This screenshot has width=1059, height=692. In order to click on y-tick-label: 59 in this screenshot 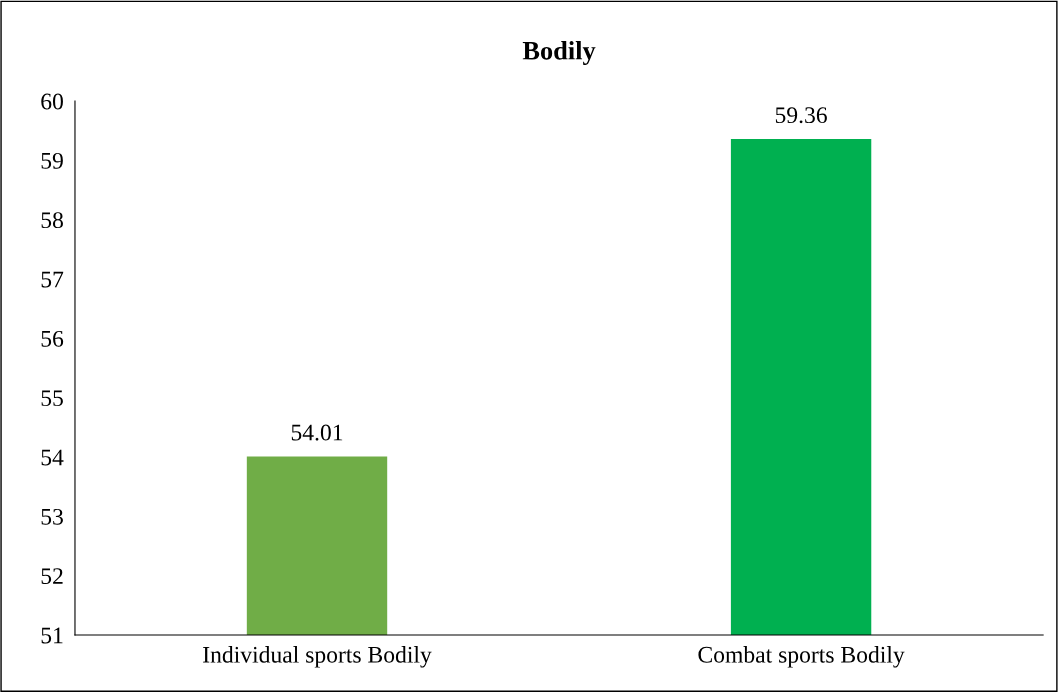, I will do `click(52, 160)`.